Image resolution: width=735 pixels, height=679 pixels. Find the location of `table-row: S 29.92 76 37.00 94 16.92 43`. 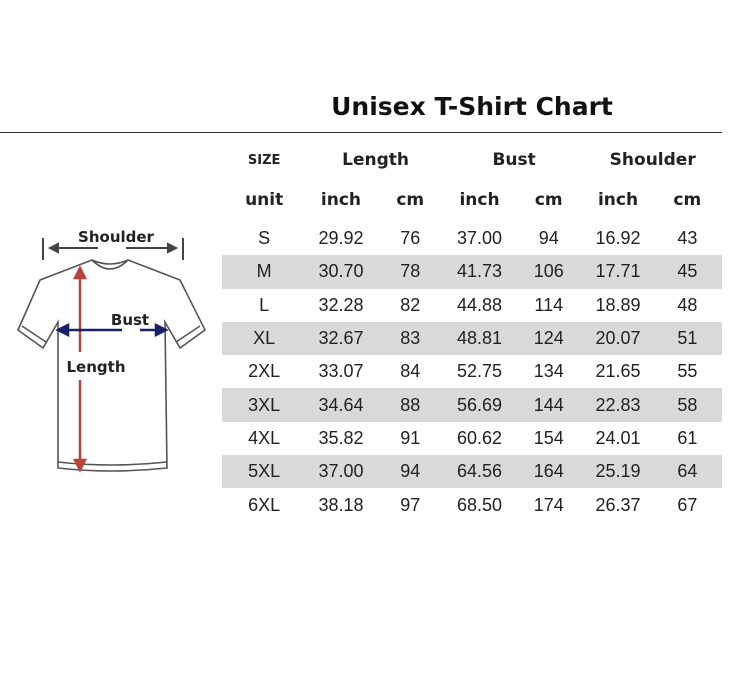

table-row: S 29.92 76 37.00 94 16.92 43 is located at coordinates (472, 238).